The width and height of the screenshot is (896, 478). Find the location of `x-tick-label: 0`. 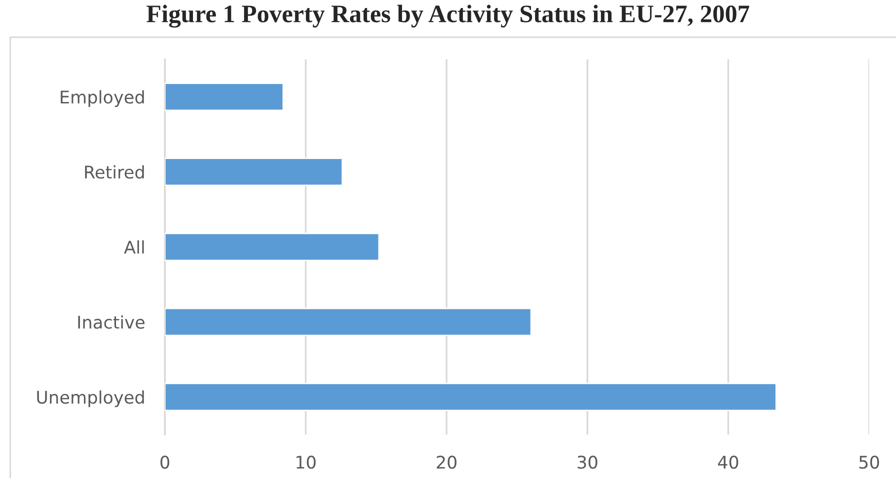

x-tick-label: 0 is located at coordinates (165, 462).